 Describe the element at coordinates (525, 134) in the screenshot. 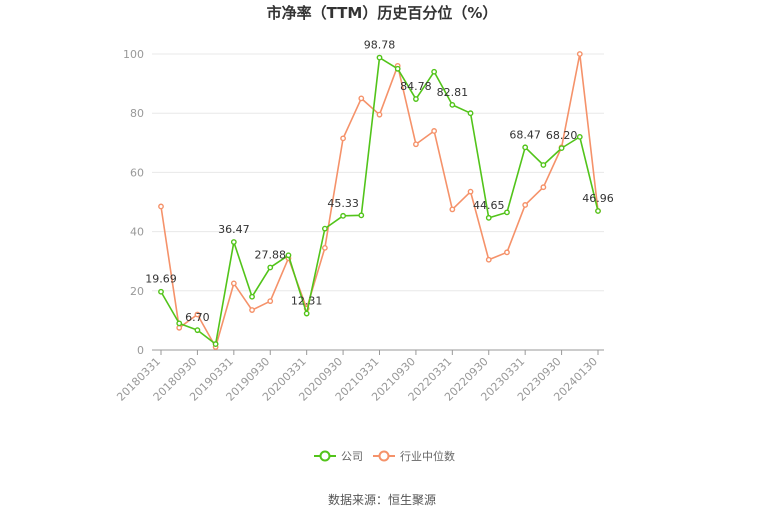

I see `data-label: 68.47` at that location.